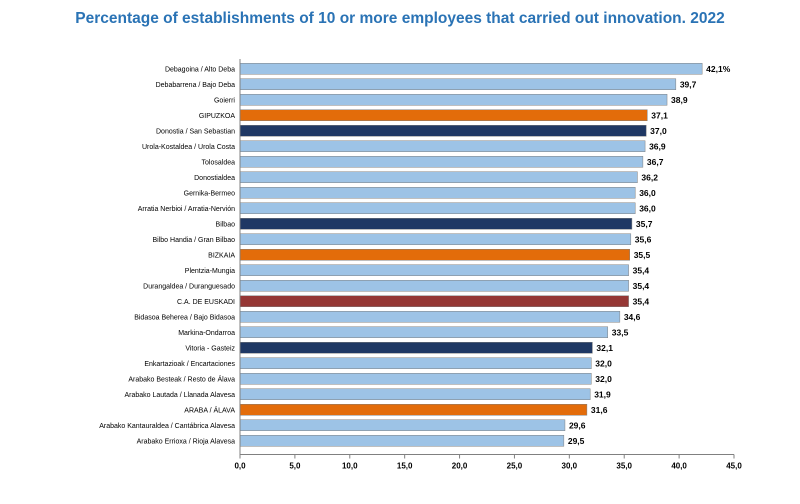 This screenshot has width=800, height=504. I want to click on value-label: 33,5, so click(620, 332).